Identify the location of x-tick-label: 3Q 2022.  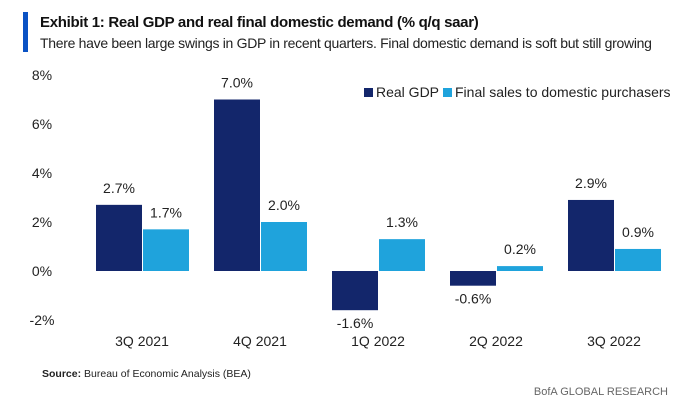
(614, 341).